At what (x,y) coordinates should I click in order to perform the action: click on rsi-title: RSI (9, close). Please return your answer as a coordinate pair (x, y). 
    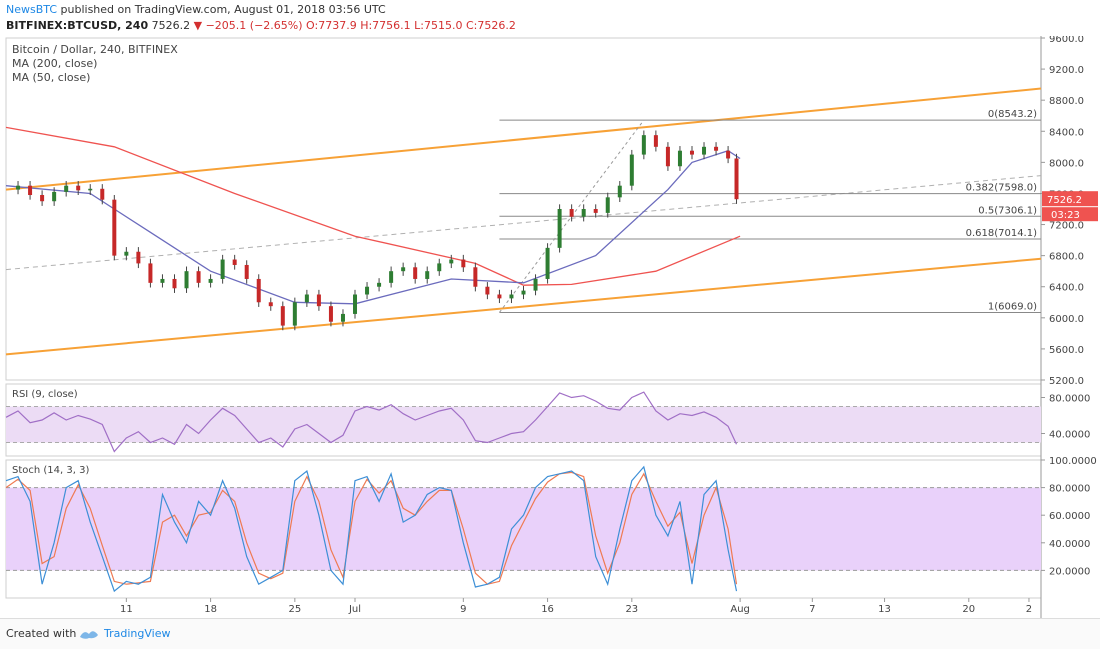
    Looking at the image, I should click on (45, 394).